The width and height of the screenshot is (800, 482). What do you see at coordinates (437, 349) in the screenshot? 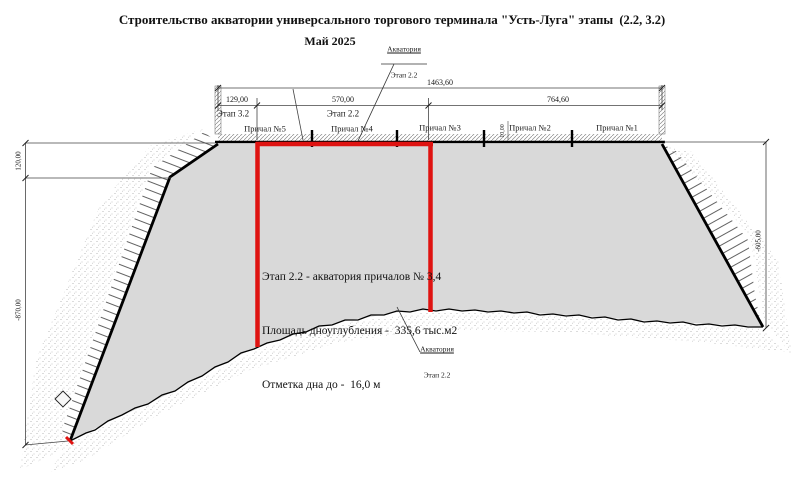
I see `callout-akvatoria-bottom-line1: Акватория` at bounding box center [437, 349].